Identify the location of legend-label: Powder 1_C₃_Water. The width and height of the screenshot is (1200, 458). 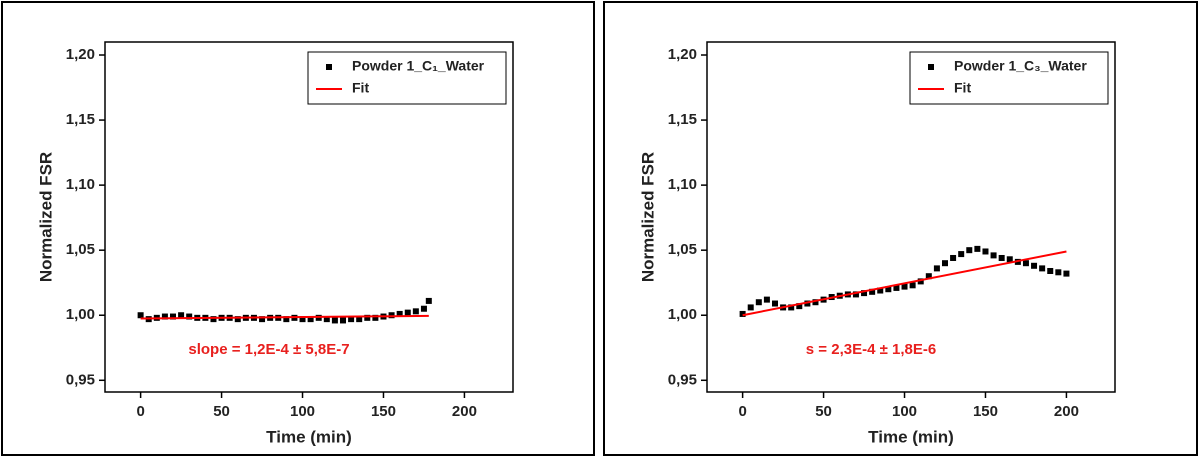
(1020, 66).